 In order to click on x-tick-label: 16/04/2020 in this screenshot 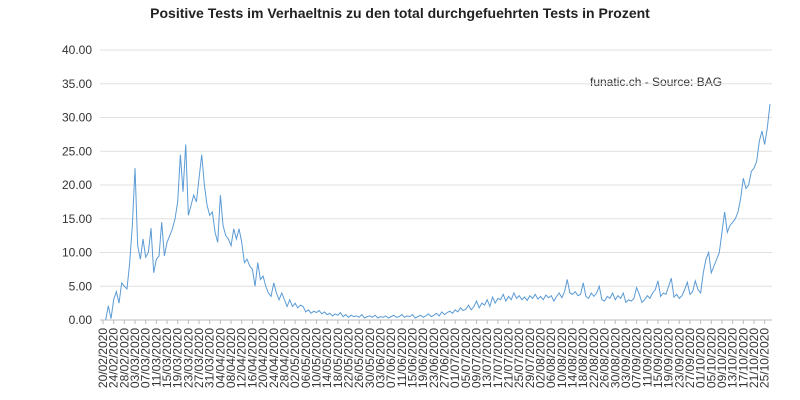, I will do `click(252, 358)`.